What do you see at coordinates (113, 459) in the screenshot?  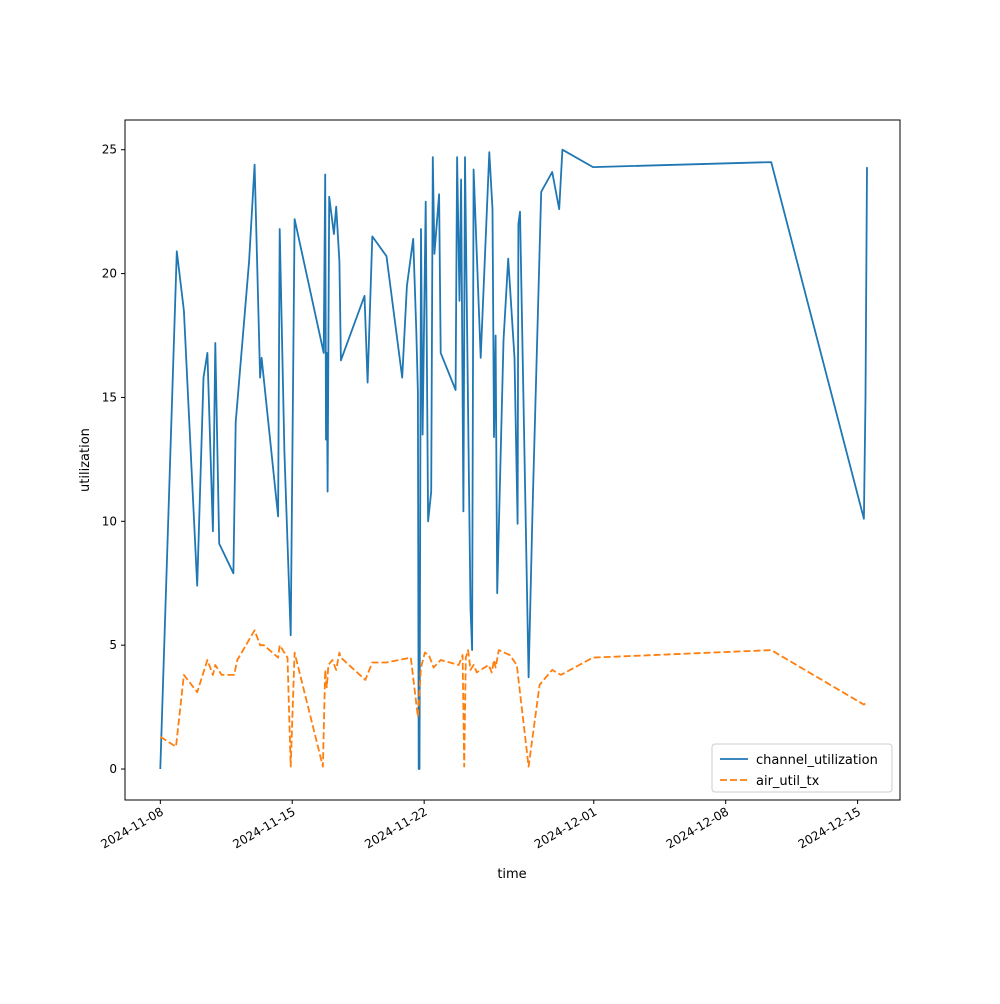 I see `y-axis: 0 5 10 15 20 25` at bounding box center [113, 459].